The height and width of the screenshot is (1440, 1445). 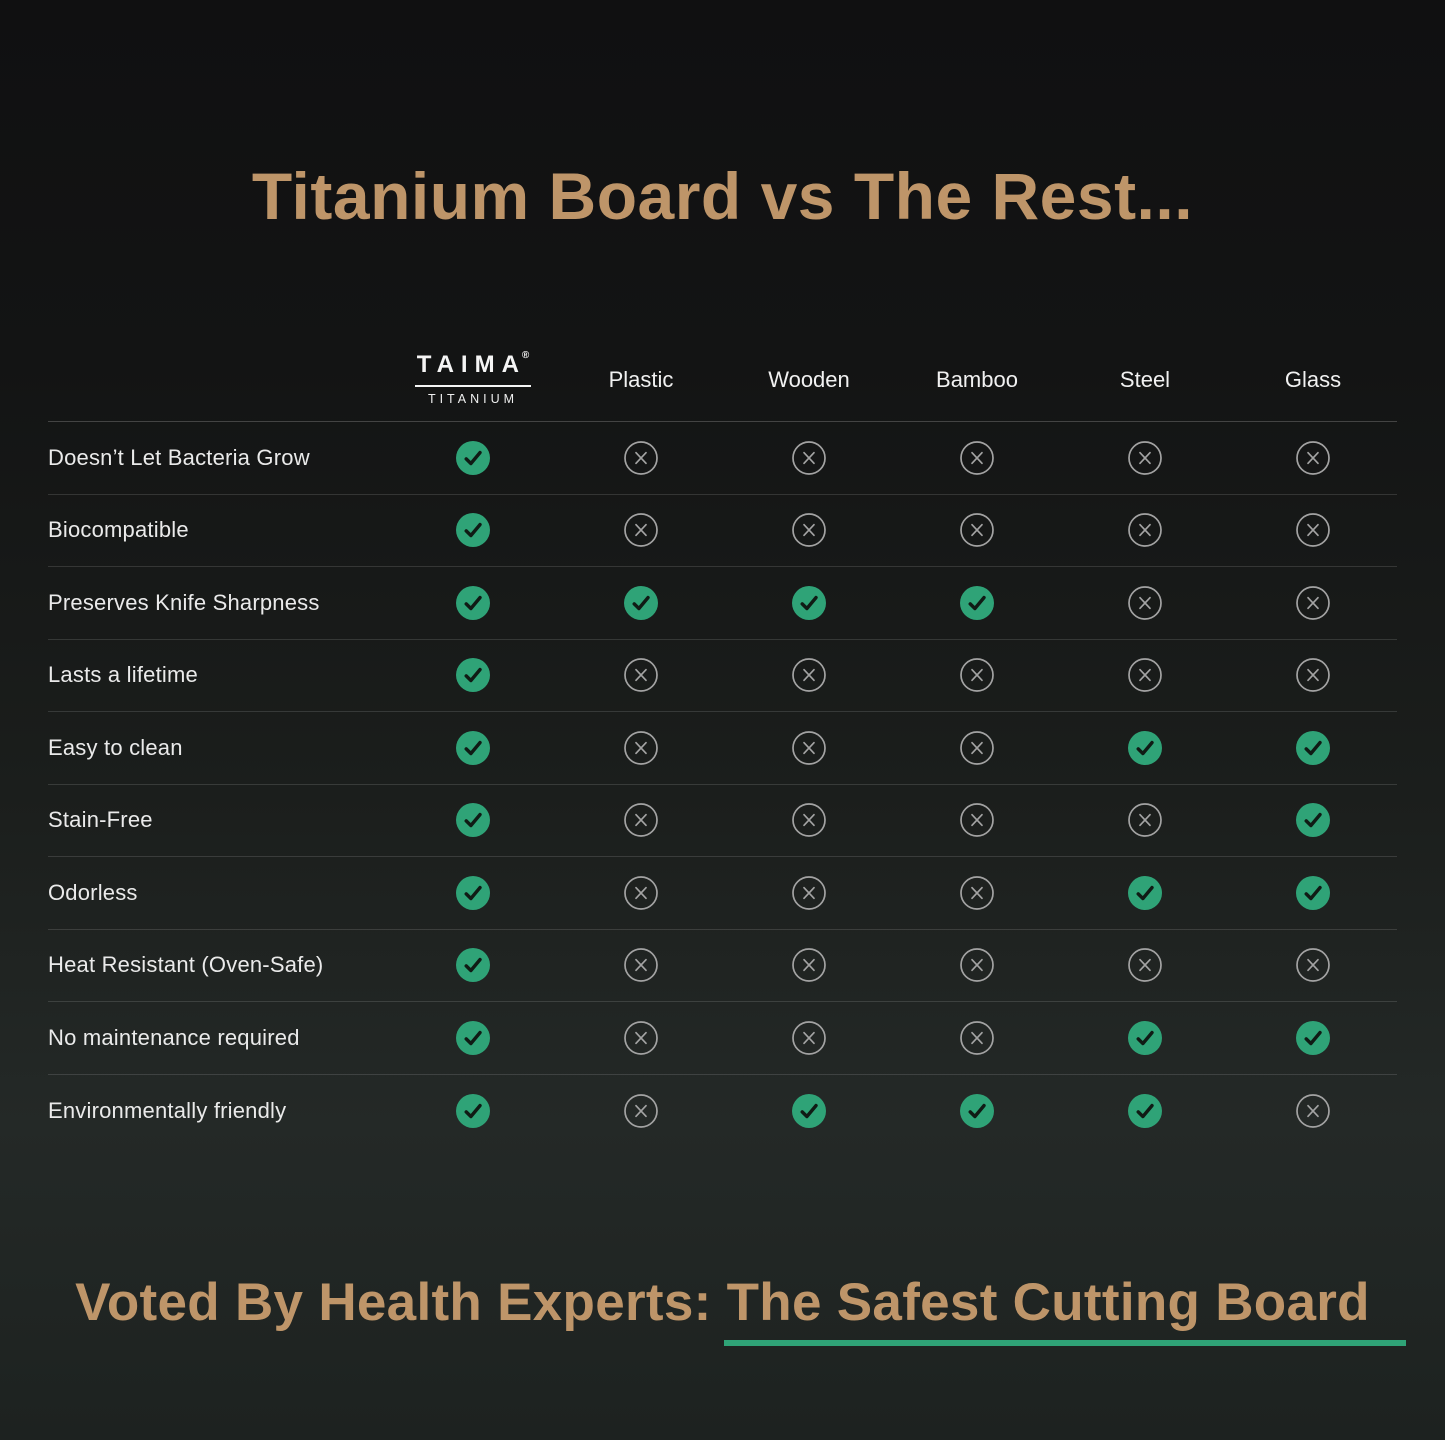 What do you see at coordinates (471, 364) in the screenshot?
I see `brand-wordmark: TAIMA` at bounding box center [471, 364].